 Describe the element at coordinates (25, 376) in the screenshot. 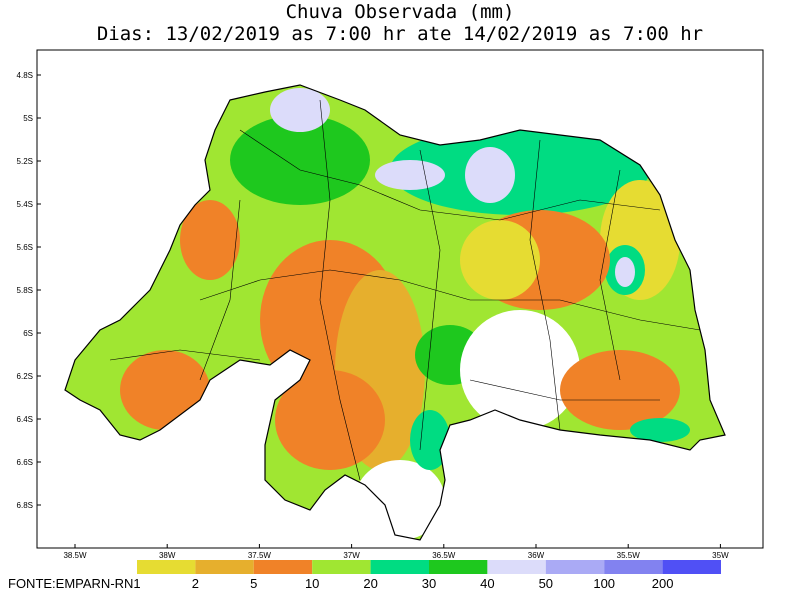

I see `lat-label: 6.2S` at that location.